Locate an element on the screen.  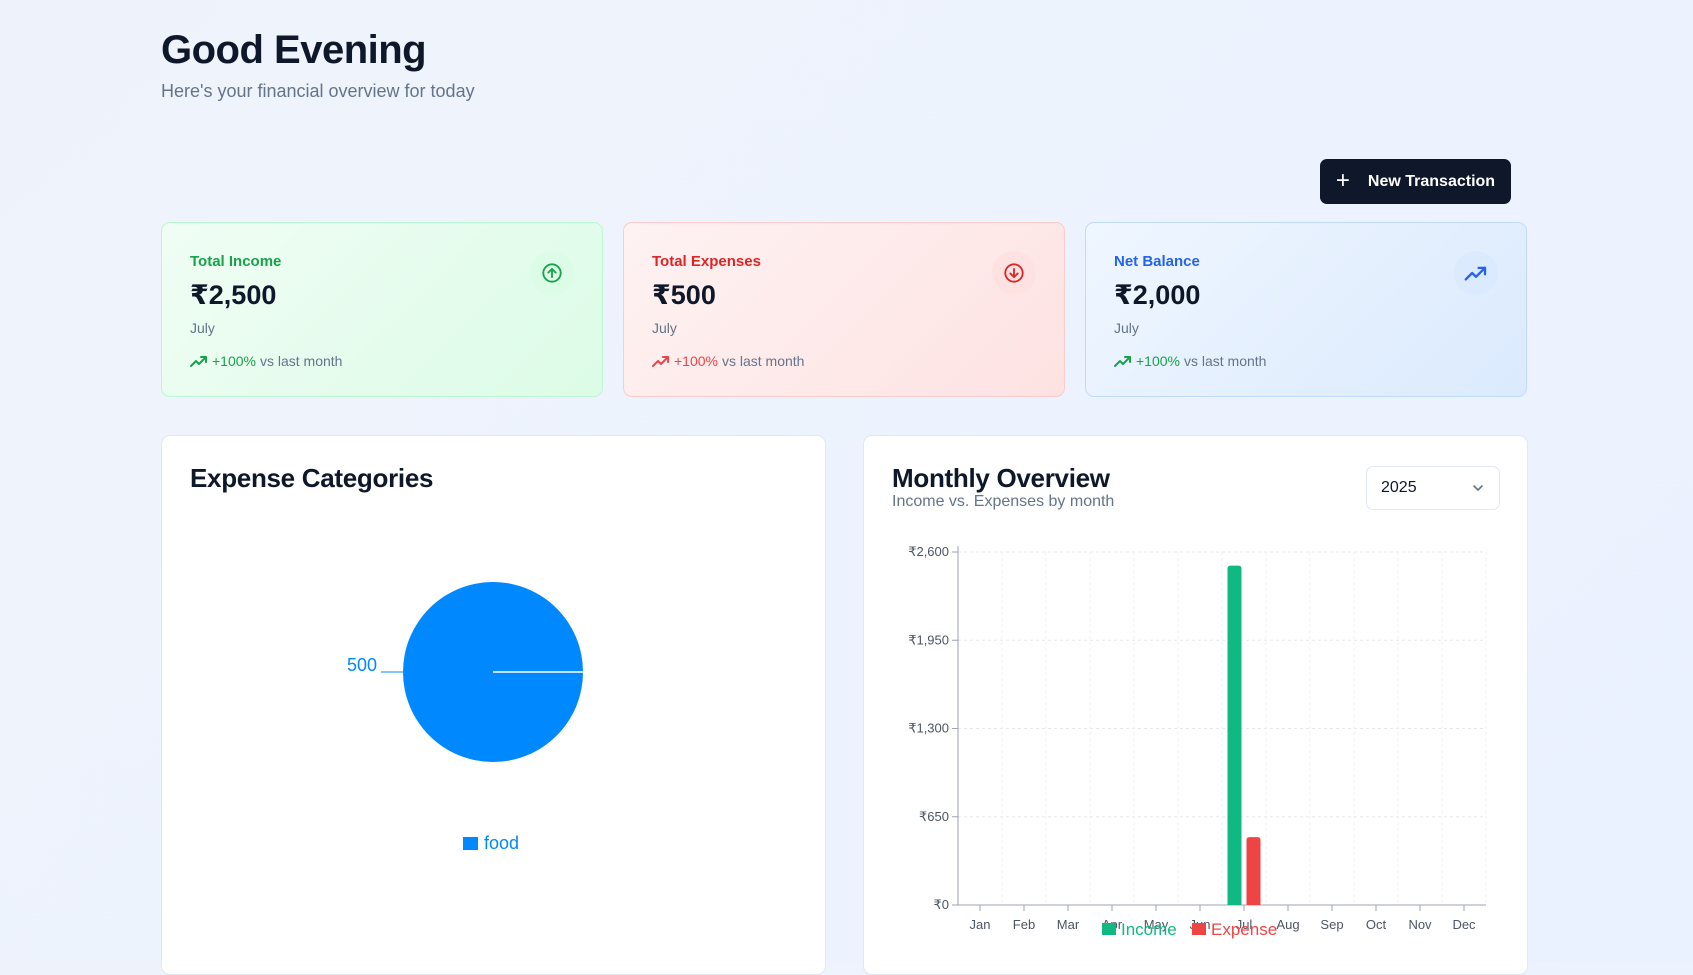
x-tick-label-nov: Nov is located at coordinates (1420, 924).